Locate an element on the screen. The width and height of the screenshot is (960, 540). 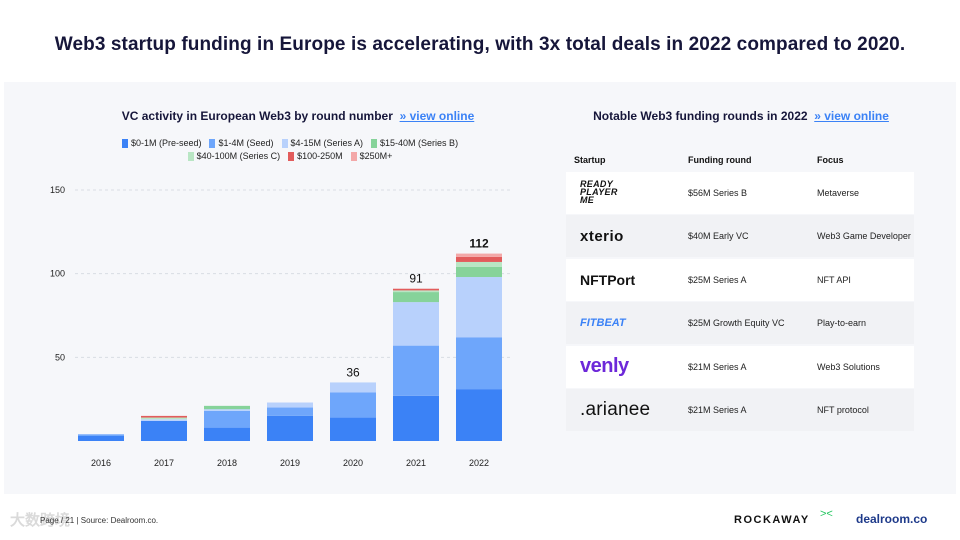
y-tick-label: 50 is located at coordinates (60, 357).